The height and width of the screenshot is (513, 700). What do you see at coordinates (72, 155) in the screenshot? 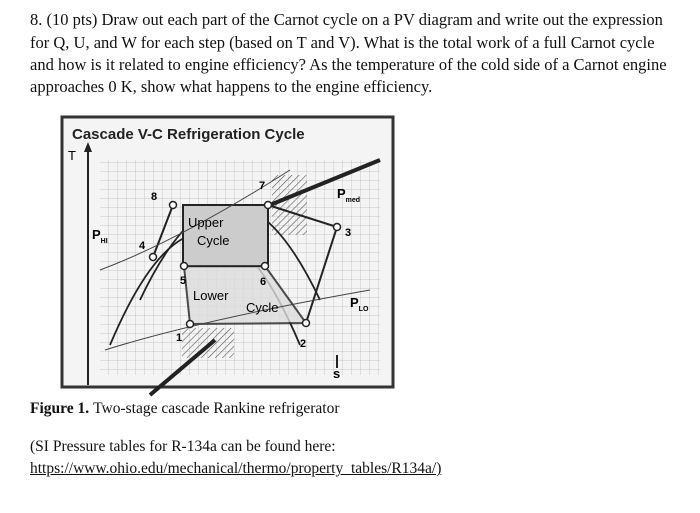
I see `axis-label: T` at bounding box center [72, 155].